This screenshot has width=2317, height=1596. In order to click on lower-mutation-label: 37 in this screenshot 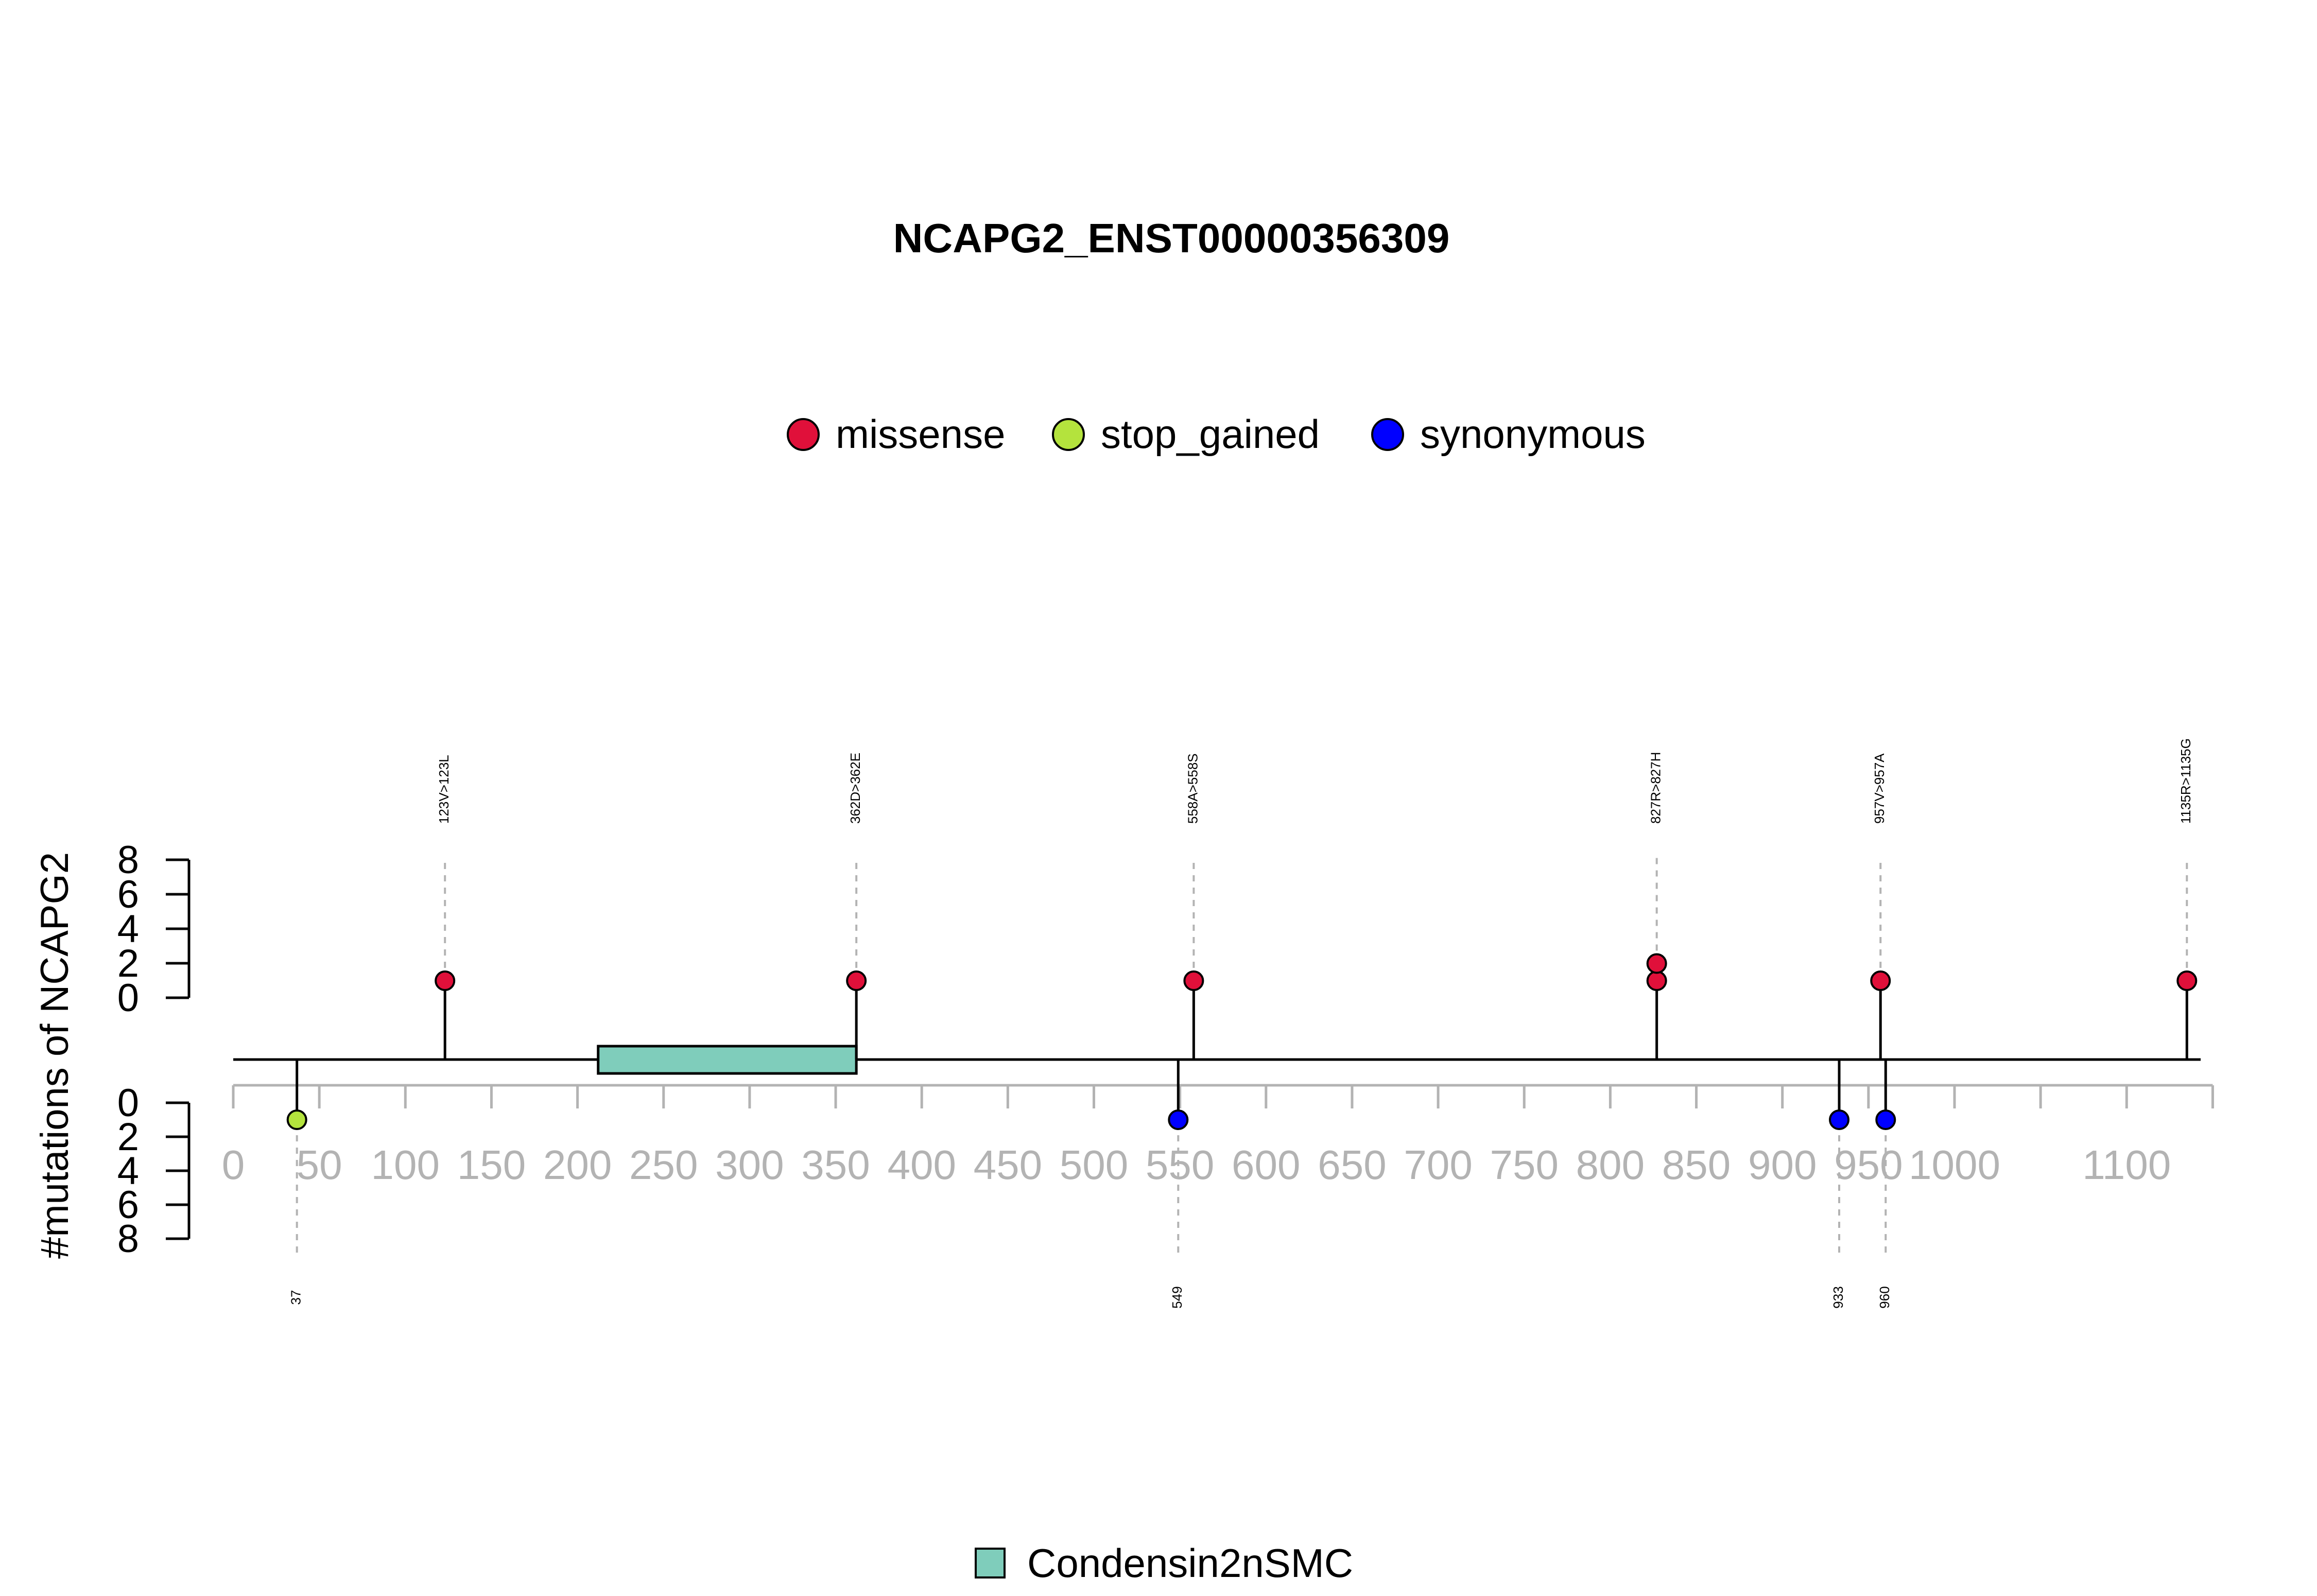, I will do `click(296, 1297)`.